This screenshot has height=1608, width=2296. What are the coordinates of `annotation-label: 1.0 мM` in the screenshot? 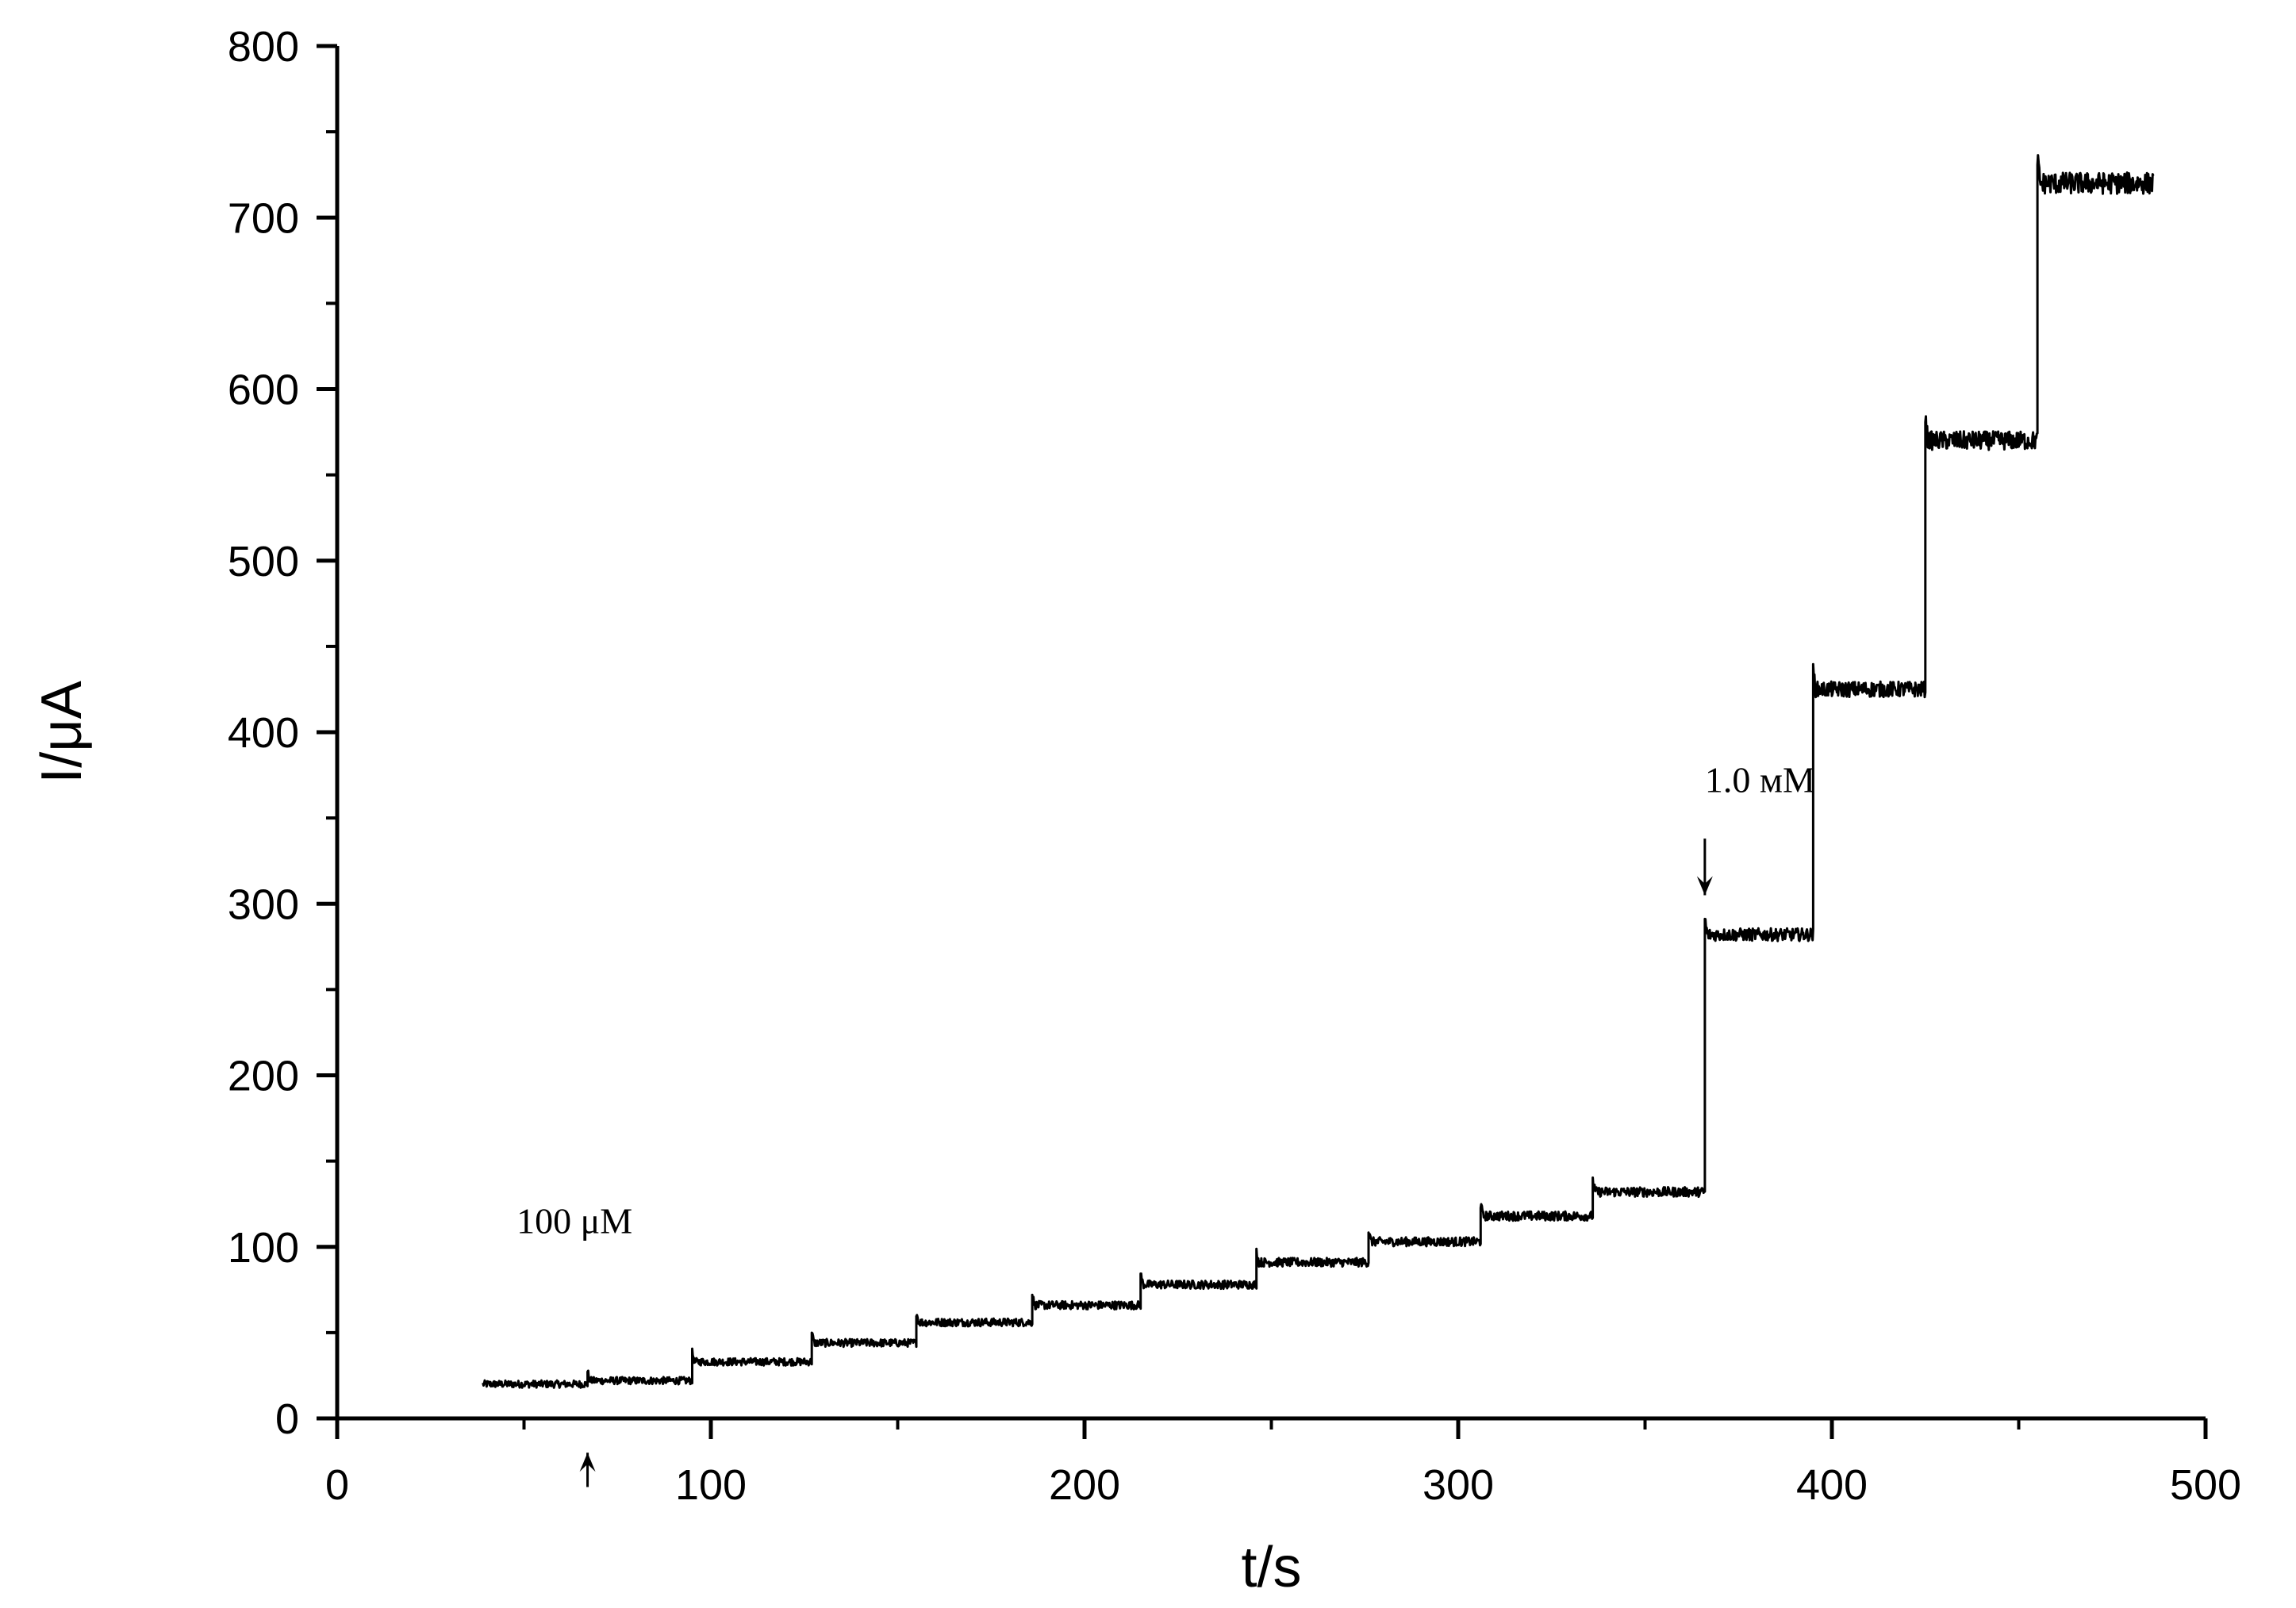 It's located at (1760, 780).